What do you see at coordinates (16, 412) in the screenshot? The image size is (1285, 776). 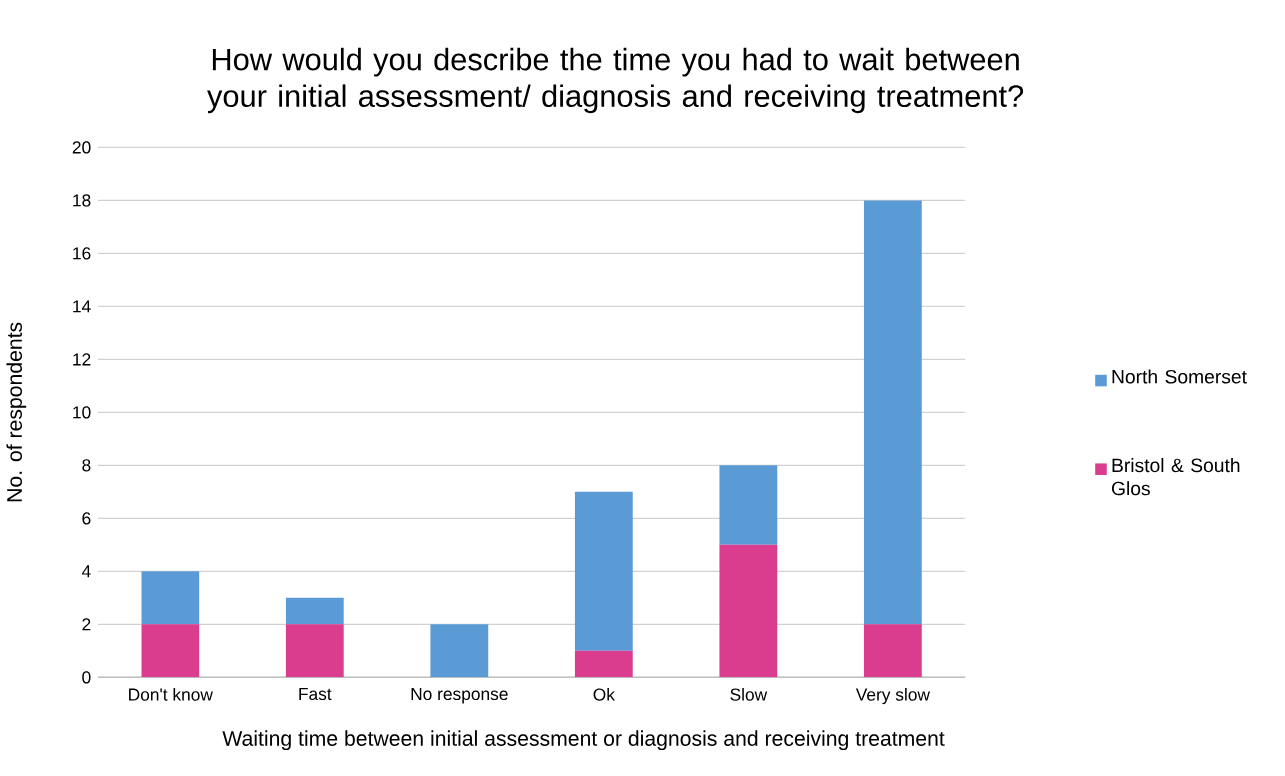 I see `y-axis-title: No. of respondents` at bounding box center [16, 412].